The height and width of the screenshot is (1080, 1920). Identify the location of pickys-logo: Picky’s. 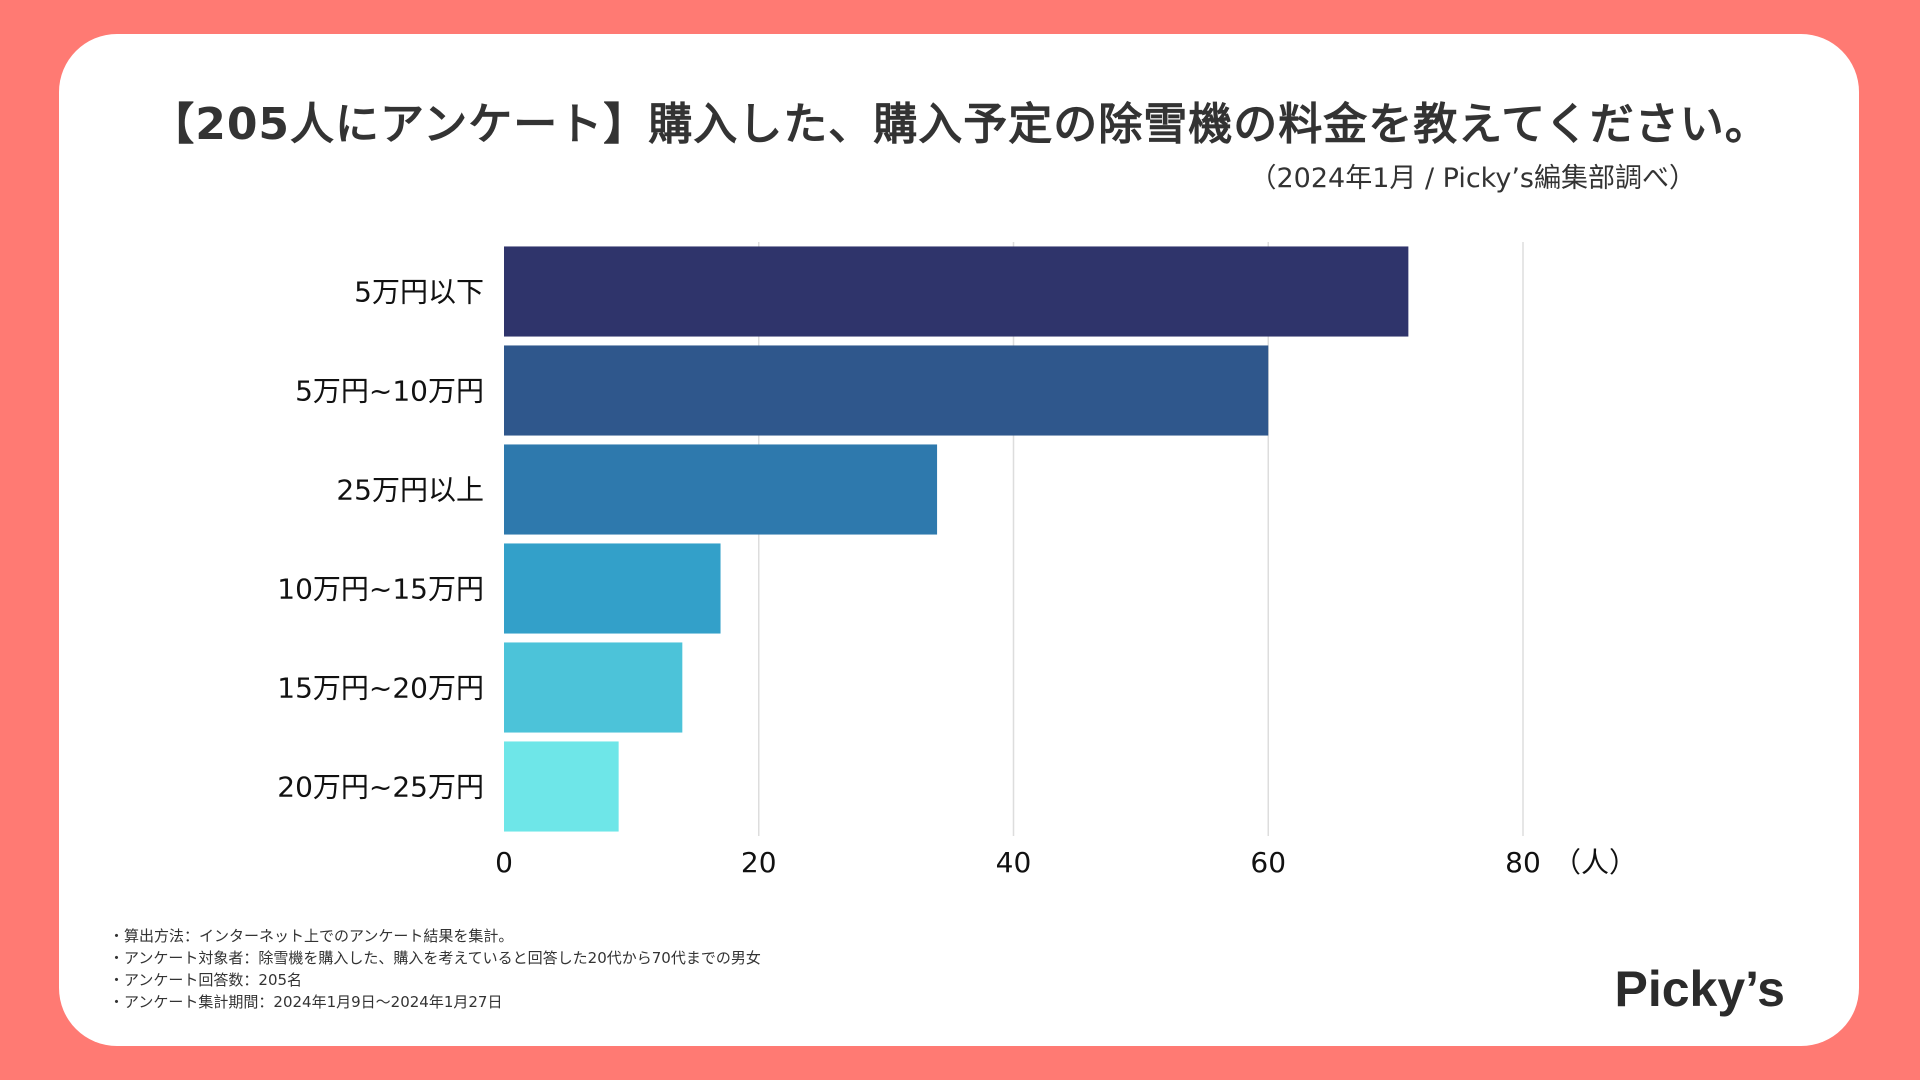
(1699, 989).